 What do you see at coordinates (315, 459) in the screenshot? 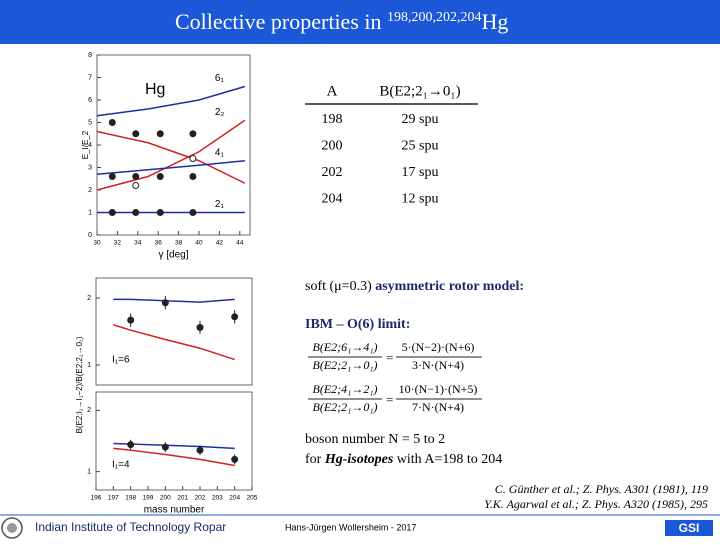
I see `isotope-prefix: for` at bounding box center [315, 459].